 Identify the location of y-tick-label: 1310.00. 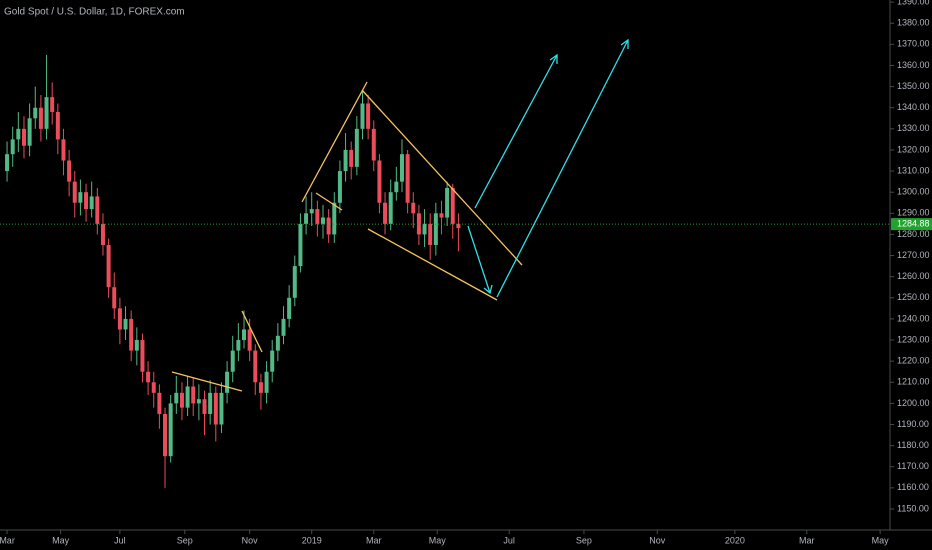
(913, 170).